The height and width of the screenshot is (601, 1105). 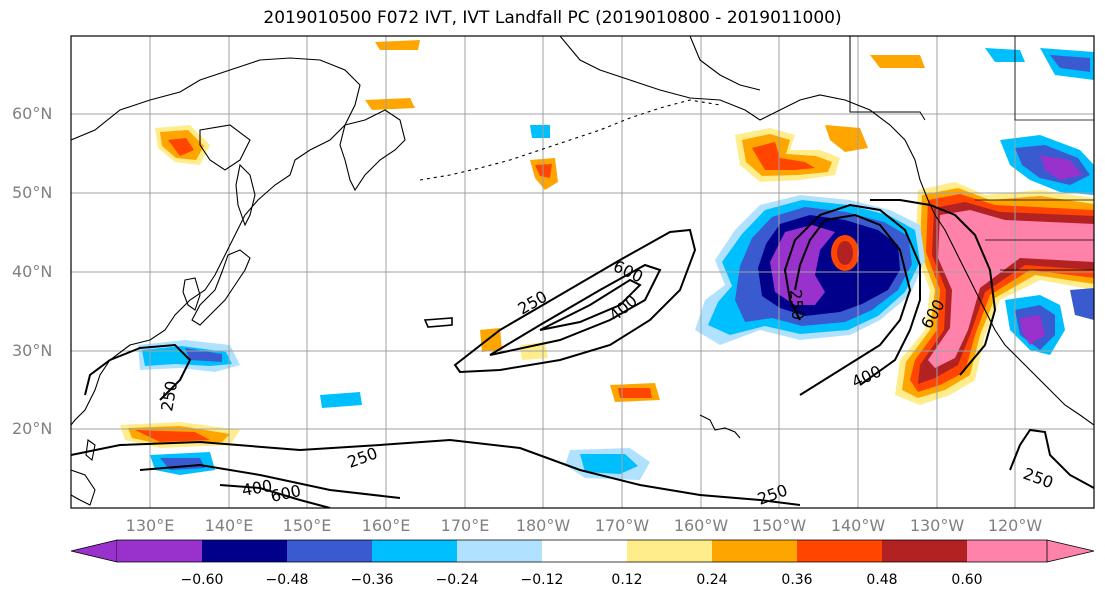 What do you see at coordinates (627, 580) in the screenshot?
I see `colorbar-tick-label: 0.12` at bounding box center [627, 580].